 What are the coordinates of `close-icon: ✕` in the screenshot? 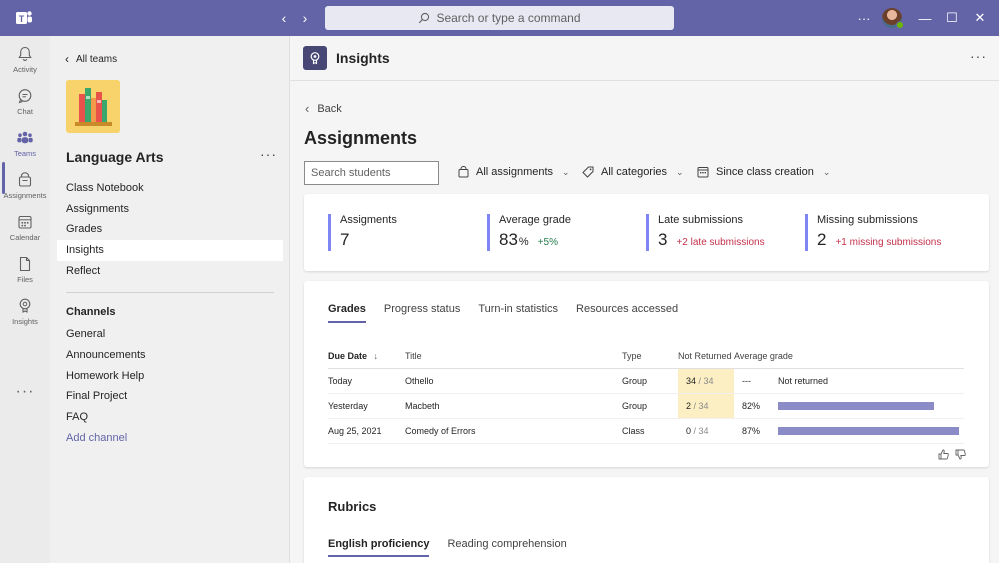 It's located at (980, 17).